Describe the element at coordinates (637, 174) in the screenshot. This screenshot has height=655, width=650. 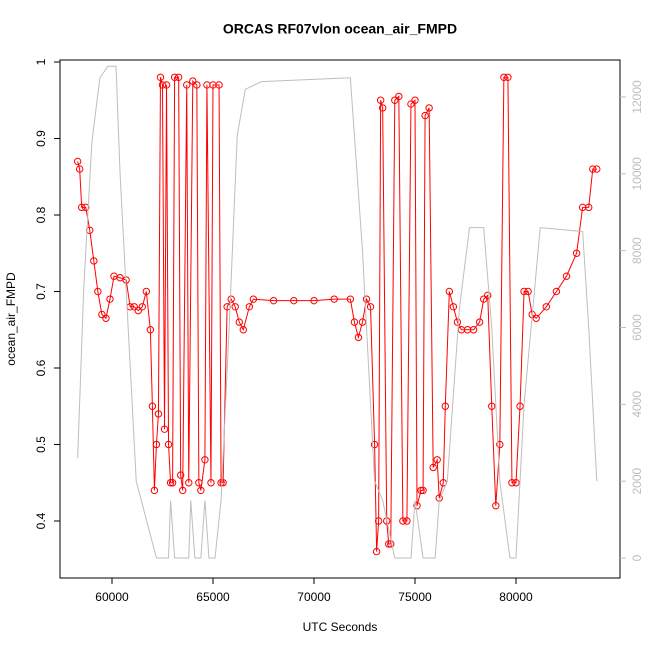
I see `y2-tick-label: 10000` at that location.